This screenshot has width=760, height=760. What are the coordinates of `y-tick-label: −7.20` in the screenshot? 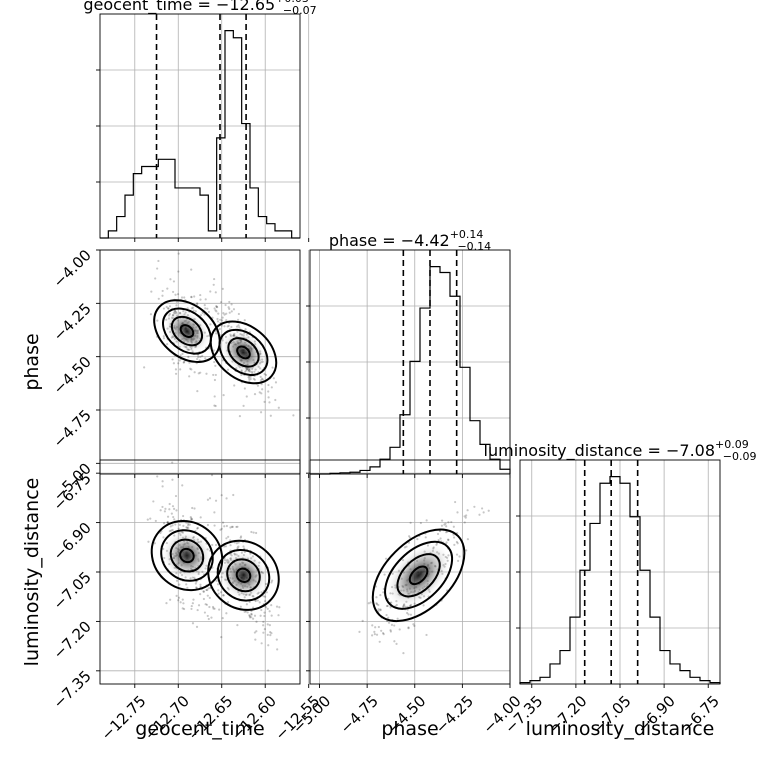 It's located at (72, 640).